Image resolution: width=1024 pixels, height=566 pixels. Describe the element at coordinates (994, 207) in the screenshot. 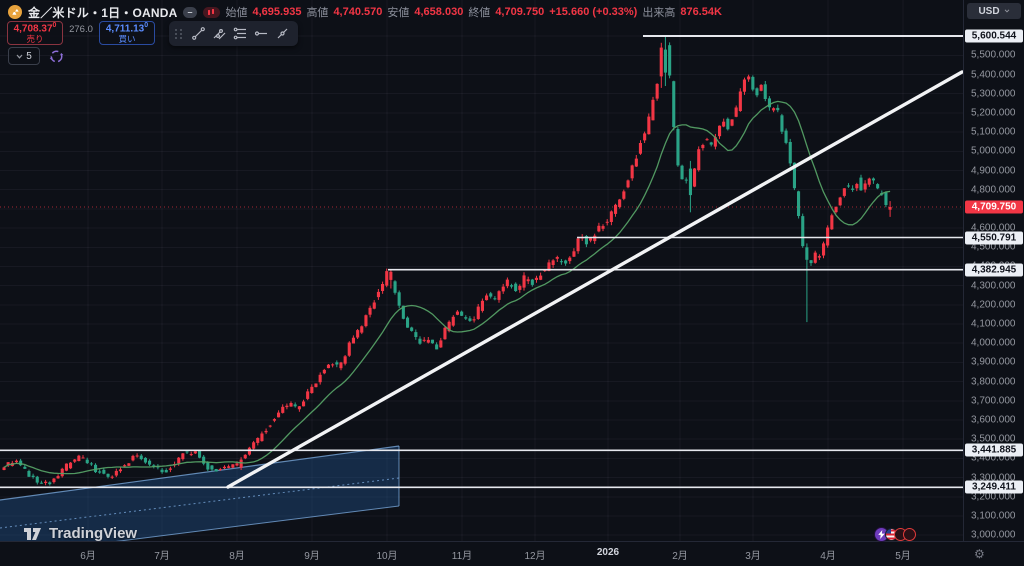

I see `last-price-label: 4,709.750` at that location.